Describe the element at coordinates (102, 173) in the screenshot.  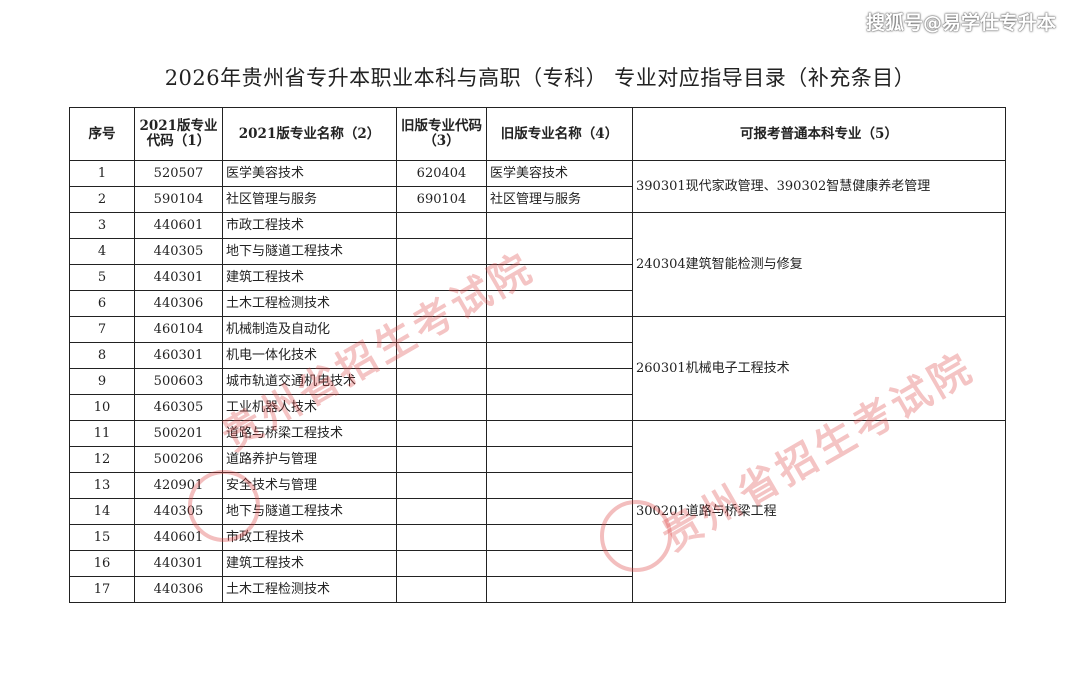
I see `row-number: 1` at that location.